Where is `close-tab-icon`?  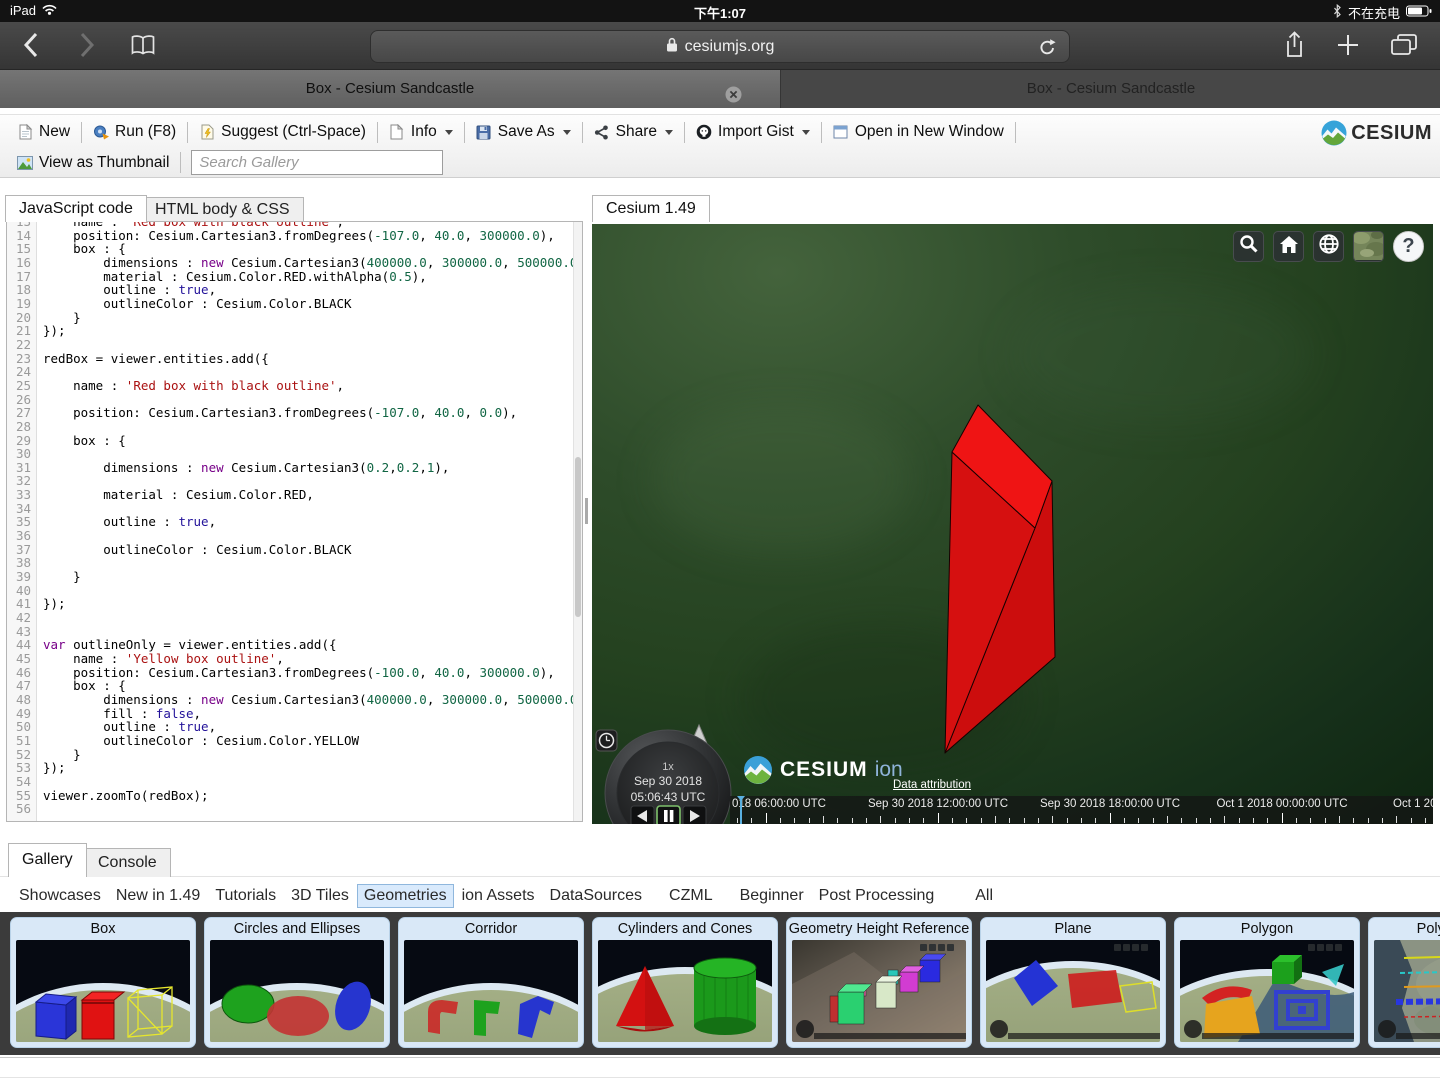 close-tab-icon is located at coordinates (733, 94).